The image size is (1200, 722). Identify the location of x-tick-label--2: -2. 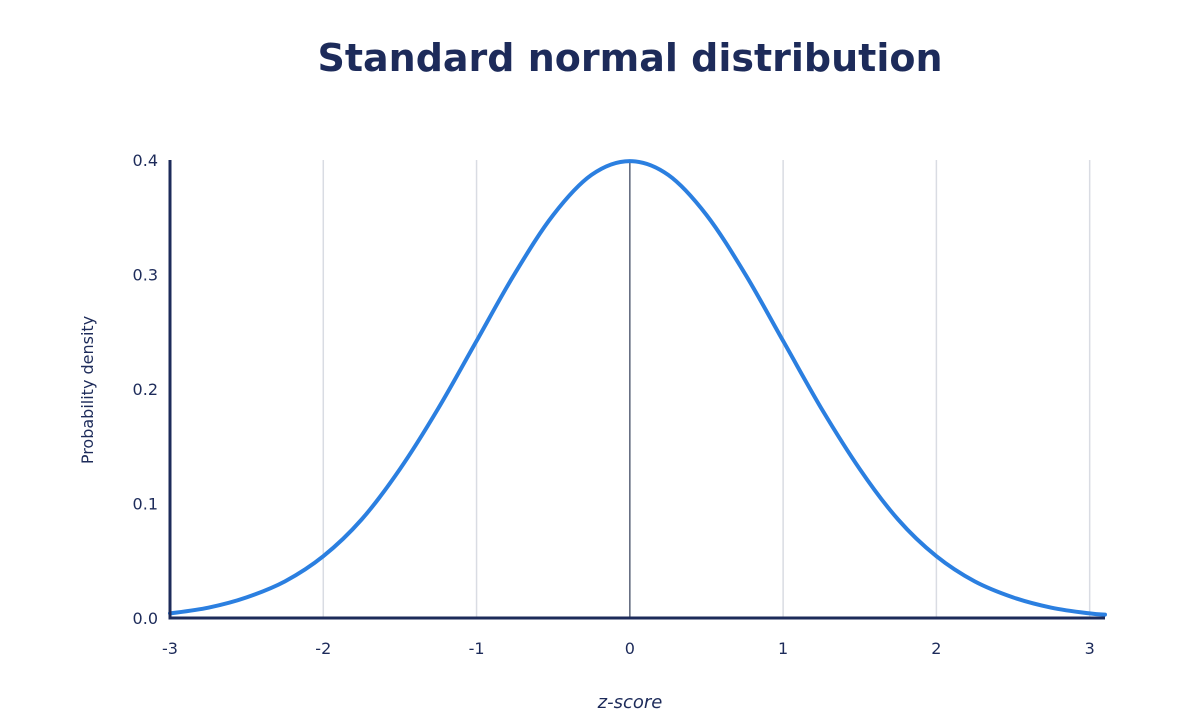
(323, 648).